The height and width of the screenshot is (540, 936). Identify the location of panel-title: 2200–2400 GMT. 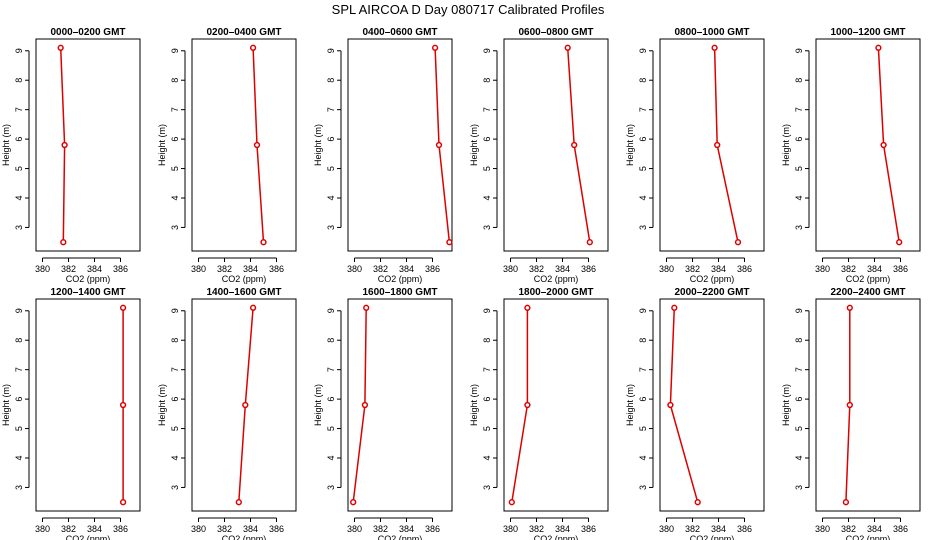
(867, 292).